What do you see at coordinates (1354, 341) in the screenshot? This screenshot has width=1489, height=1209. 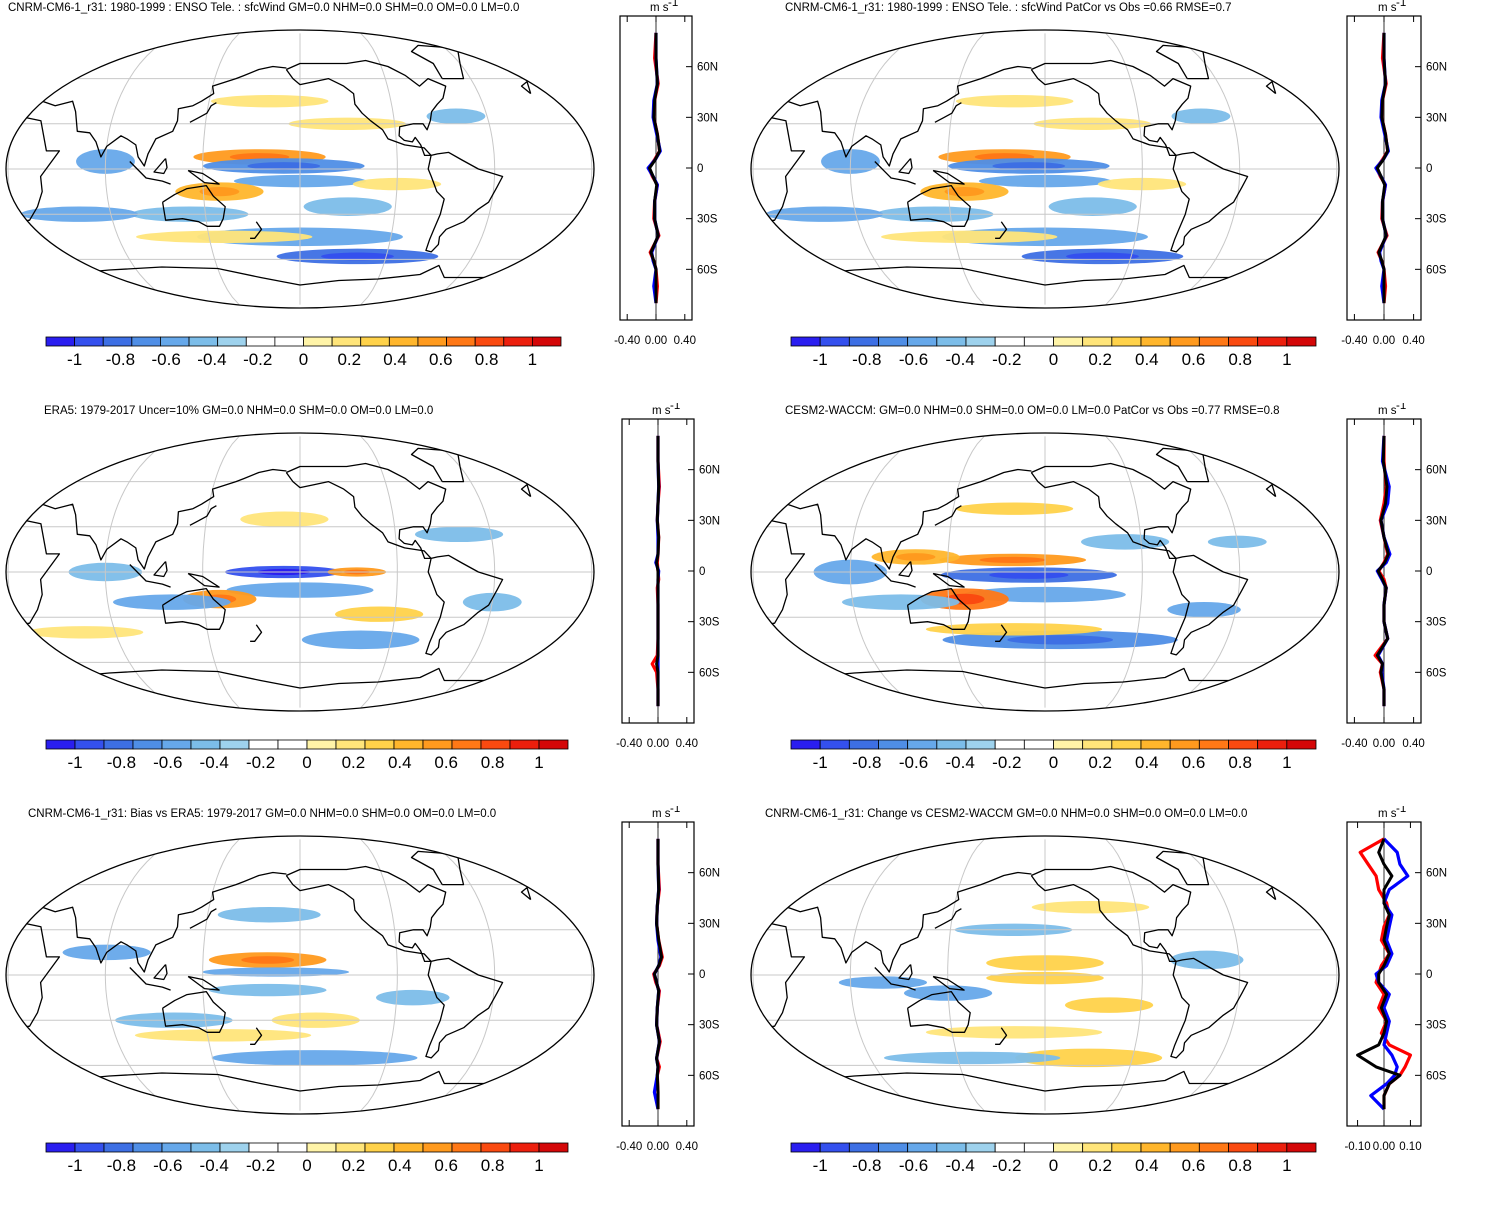 I see `x-tick-label: -0.40` at bounding box center [1354, 341].